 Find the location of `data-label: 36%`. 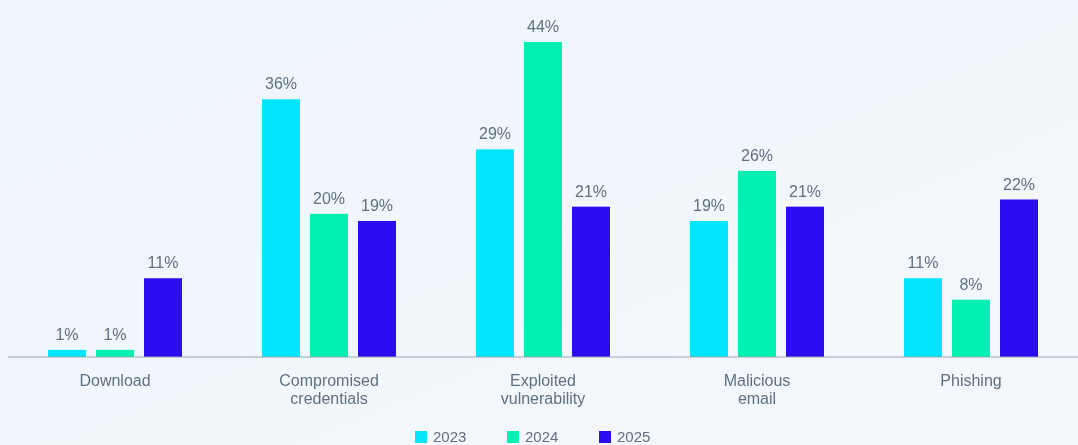

data-label: 36% is located at coordinates (281, 84).